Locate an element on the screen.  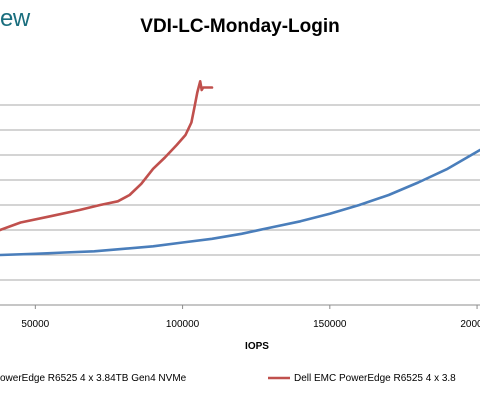
x-tick-label-1: 50000 is located at coordinates (35, 324).